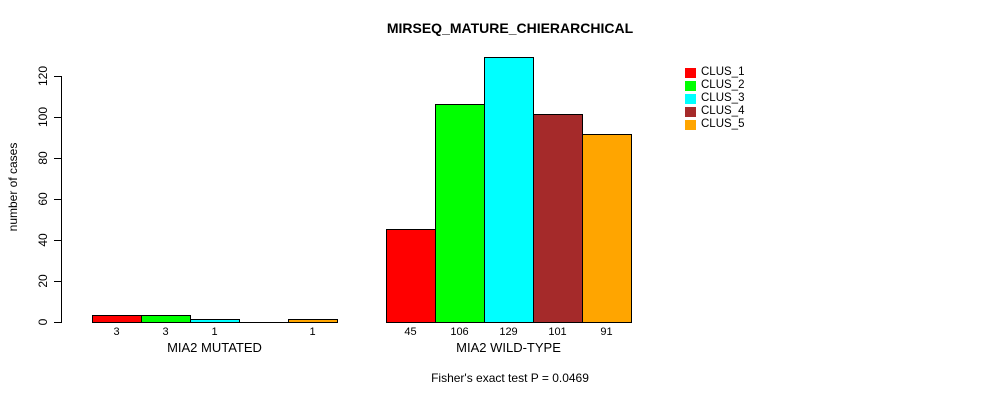 This screenshot has width=990, height=400. What do you see at coordinates (13, 187) in the screenshot?
I see `y-axis-title: number of cases` at bounding box center [13, 187].